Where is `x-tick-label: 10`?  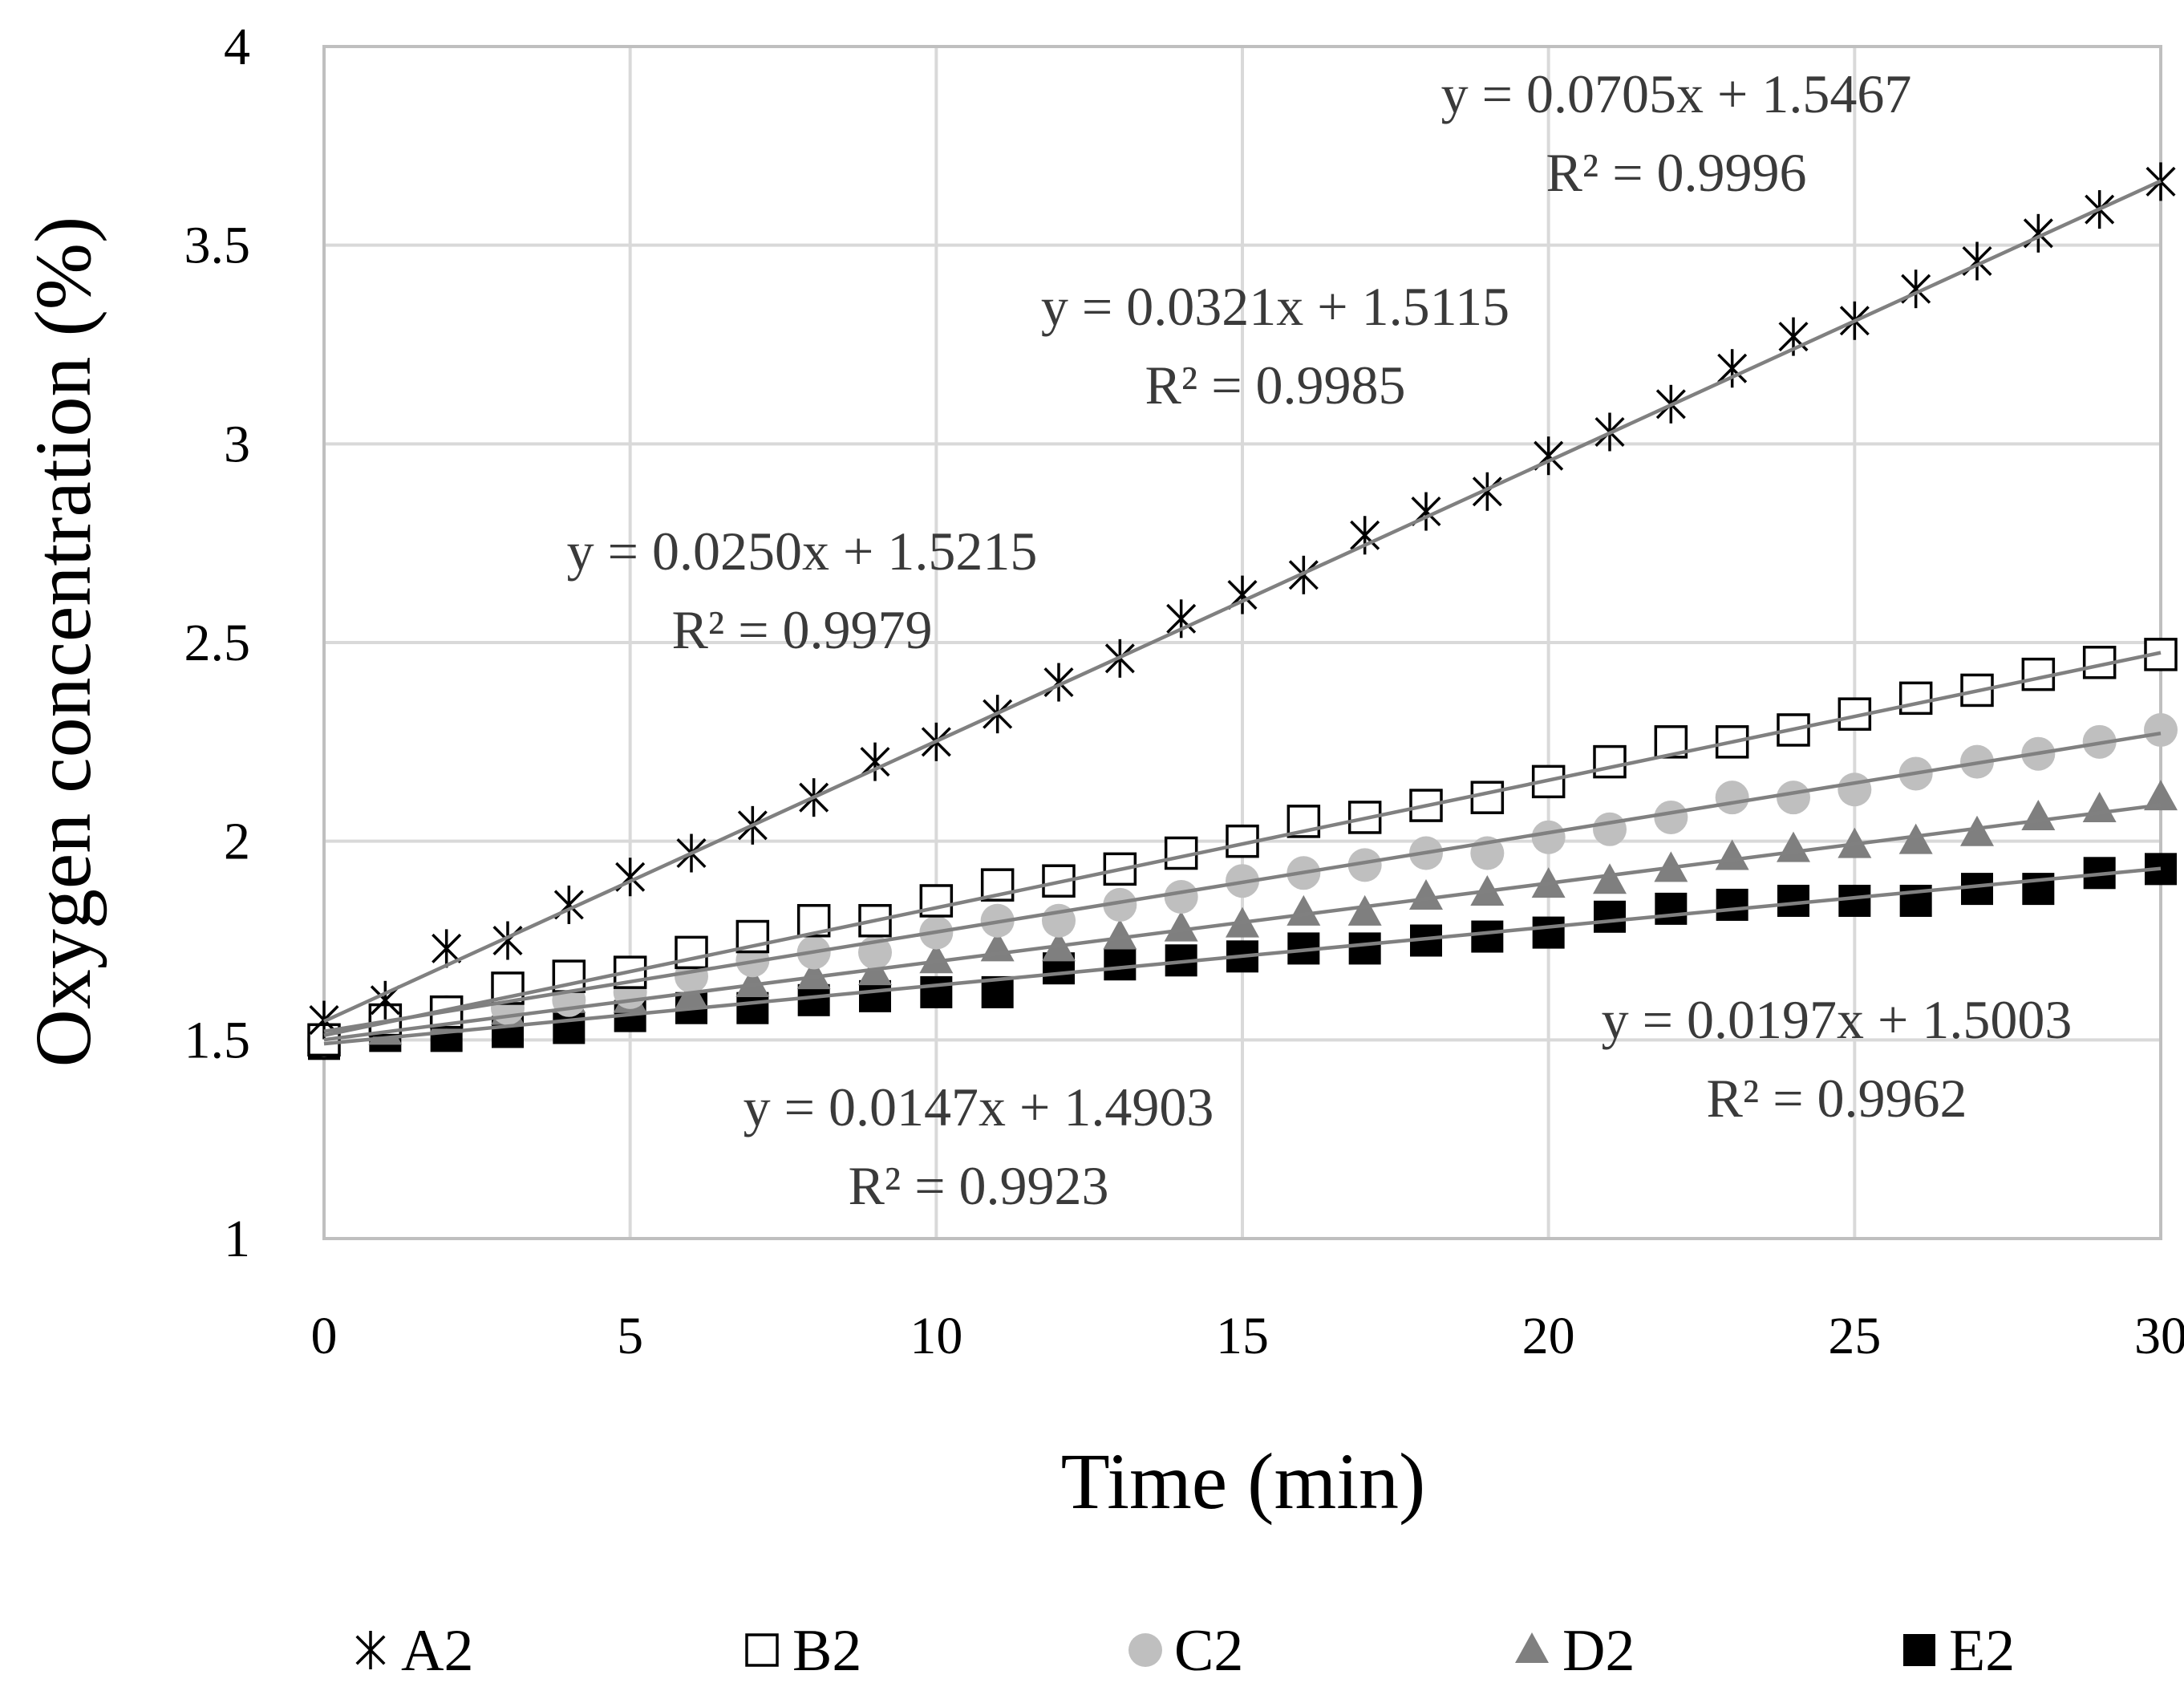
x-tick-label: 10 is located at coordinates (936, 1336).